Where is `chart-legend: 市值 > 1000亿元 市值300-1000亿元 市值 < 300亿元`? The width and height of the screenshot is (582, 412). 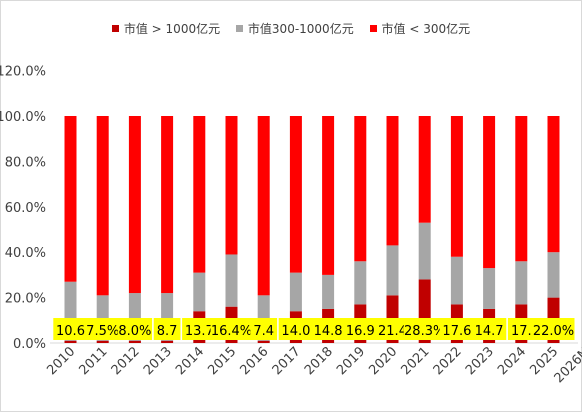 chart-legend: 市值 > 1000亿元 市值300-1000亿元 市值 < 300亿元 is located at coordinates (291, 28).